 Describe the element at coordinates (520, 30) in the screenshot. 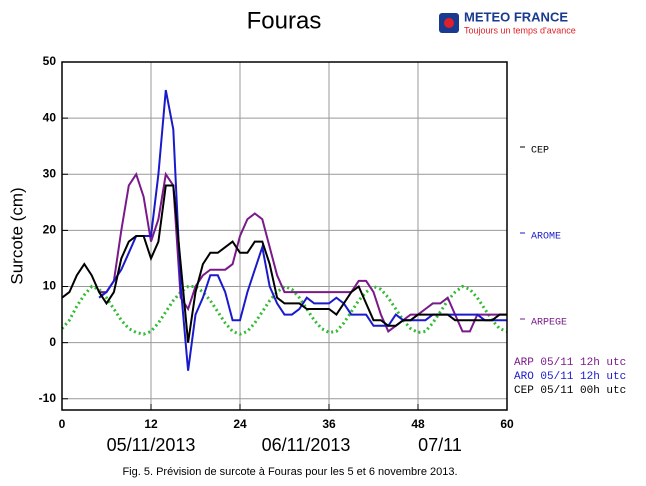

I see `logo-tagline: Toujours un temps d'avance` at that location.